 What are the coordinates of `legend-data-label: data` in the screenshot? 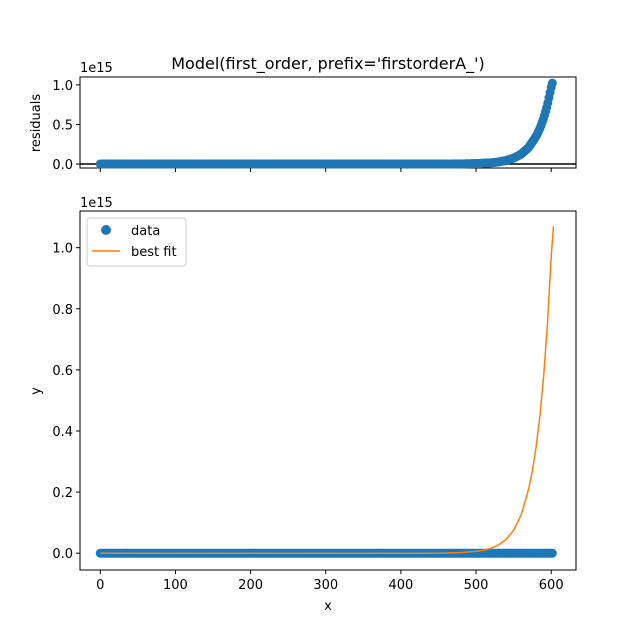 It's located at (145, 231).